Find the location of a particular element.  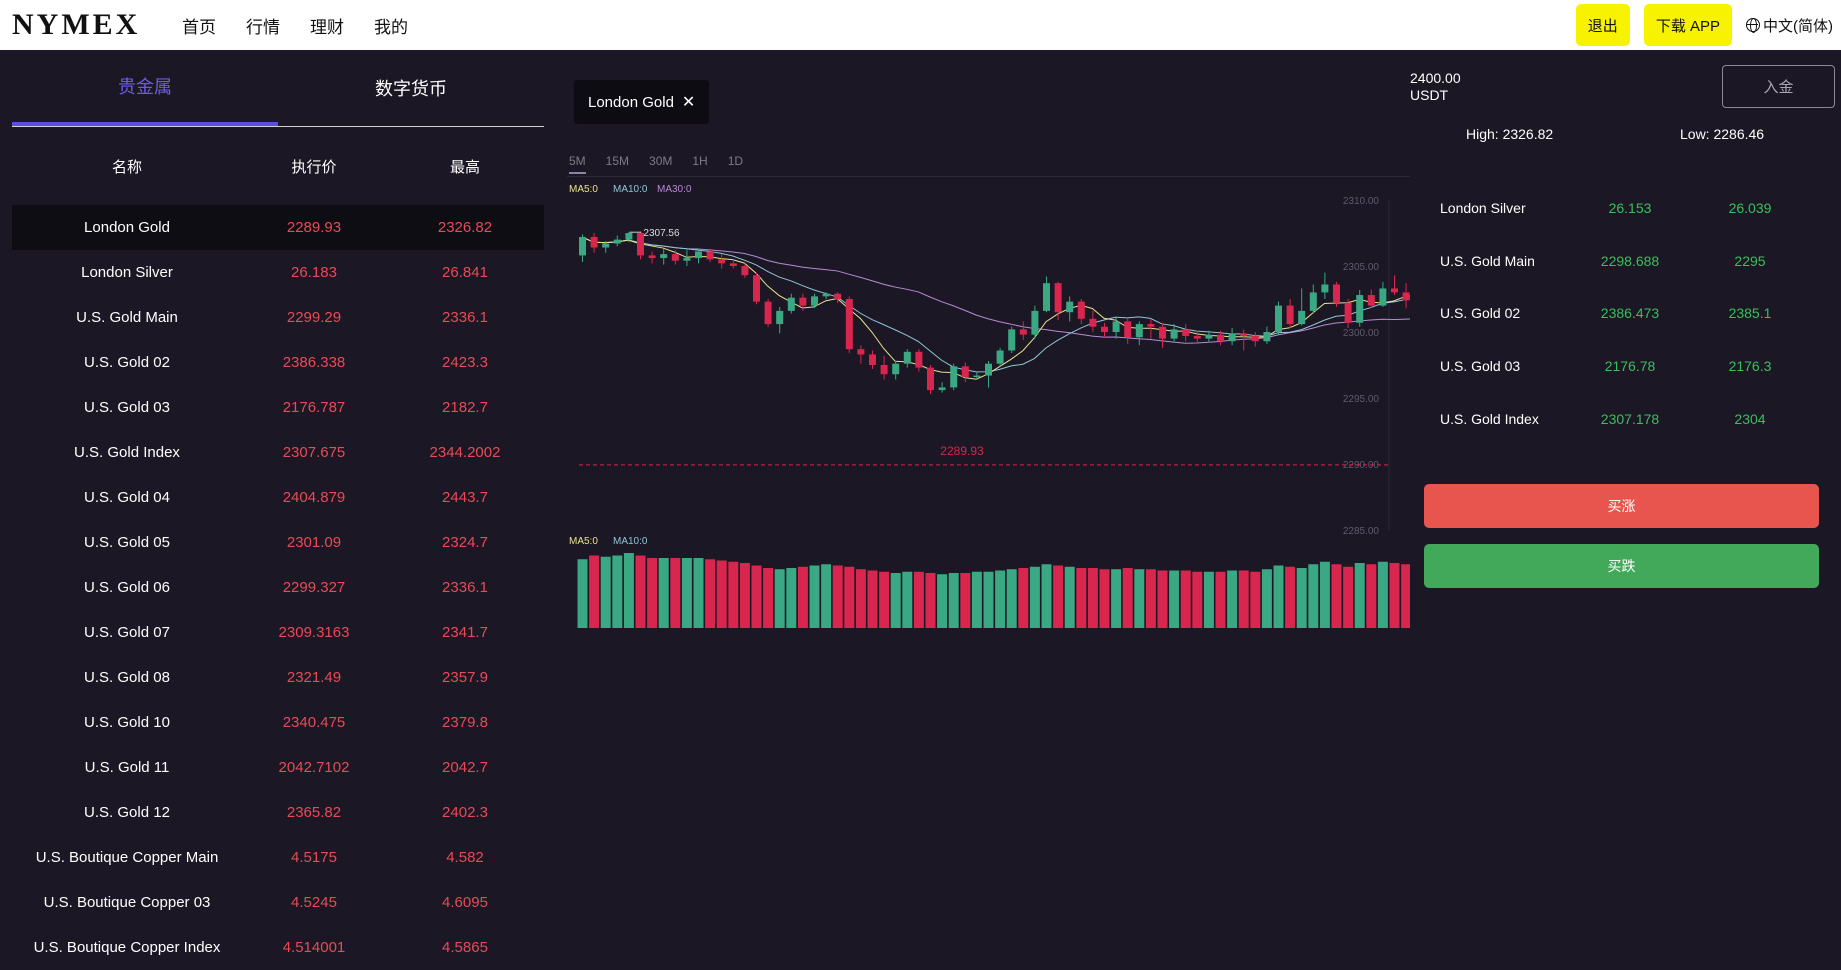

language-selector: 中文(简体) is located at coordinates (1789, 25).